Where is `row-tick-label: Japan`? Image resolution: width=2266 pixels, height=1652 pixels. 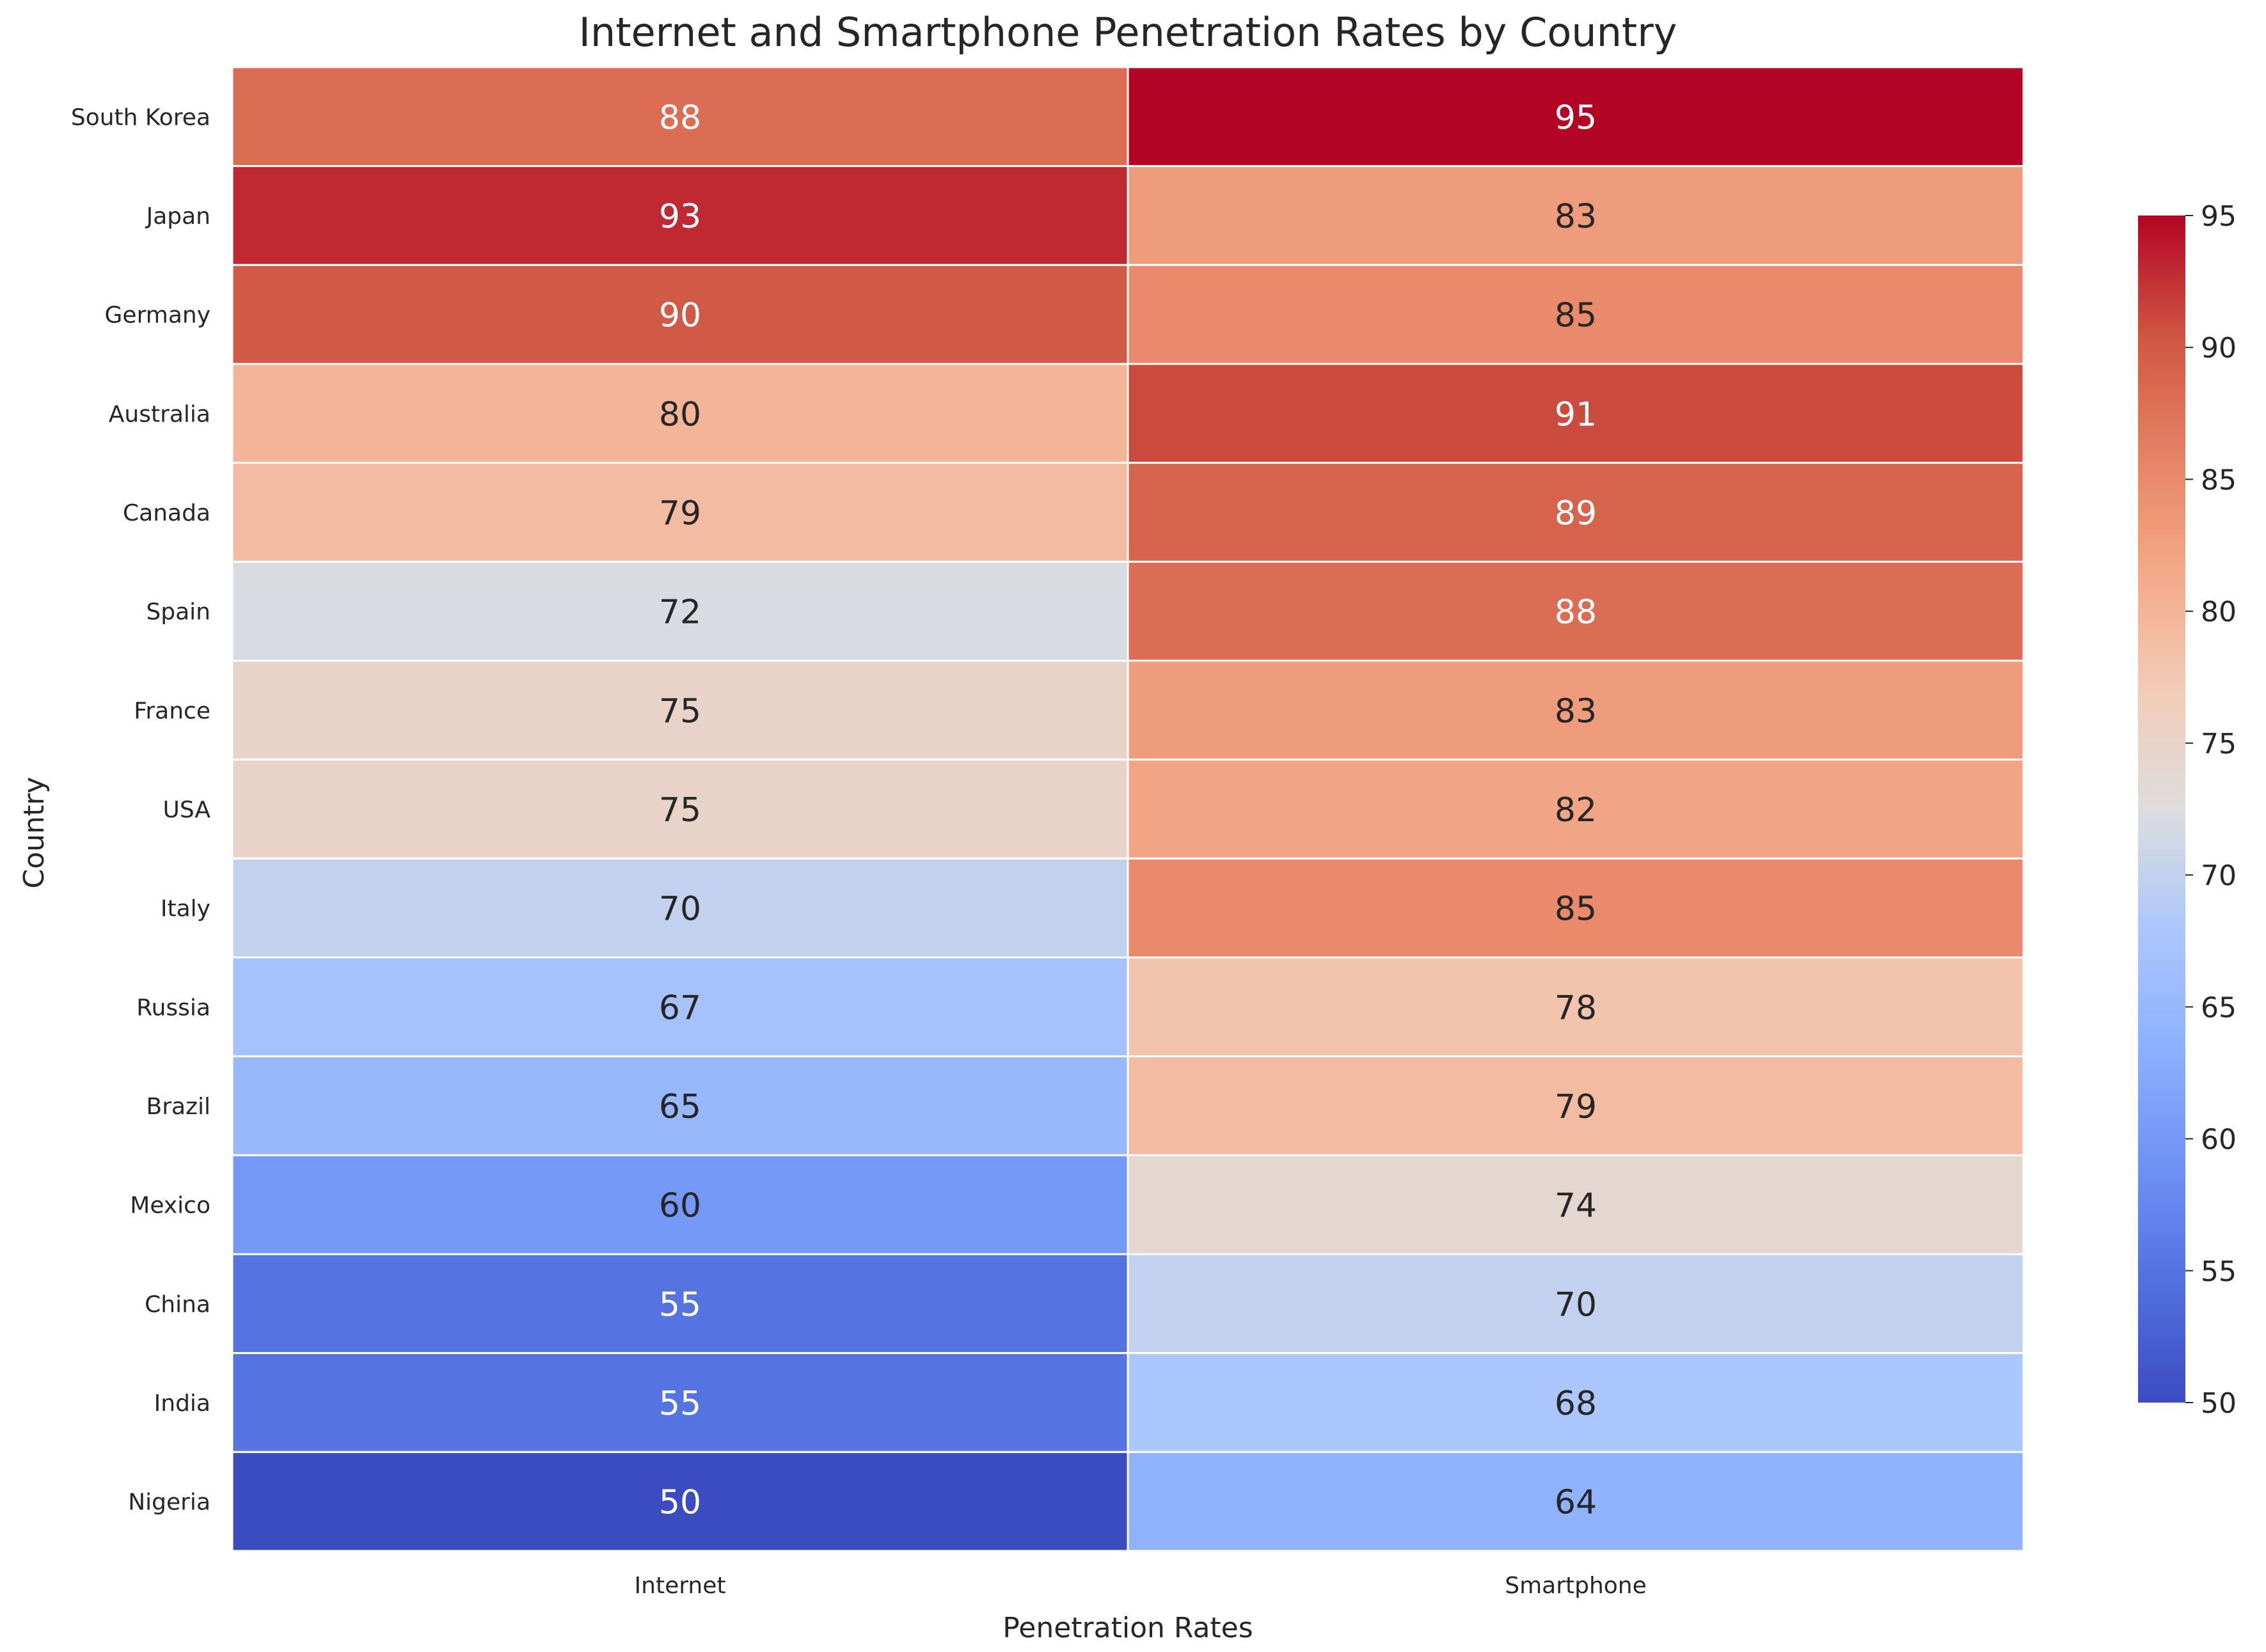 row-tick-label: Japan is located at coordinates (177, 217).